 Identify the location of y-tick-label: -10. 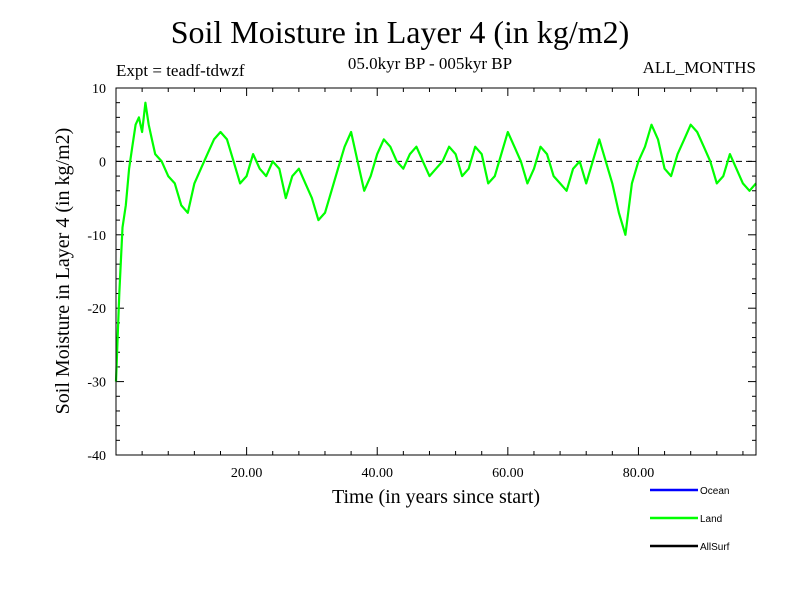
(96, 236).